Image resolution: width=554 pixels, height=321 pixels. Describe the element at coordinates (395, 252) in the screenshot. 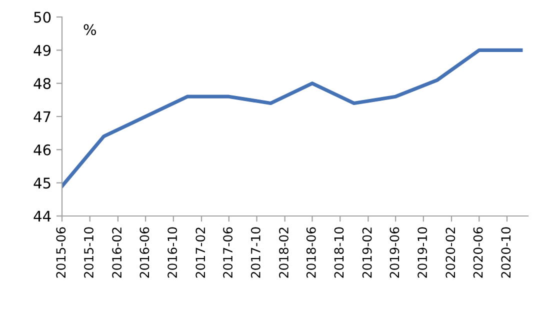

I see `x-tick-label: 2019-06` at that location.